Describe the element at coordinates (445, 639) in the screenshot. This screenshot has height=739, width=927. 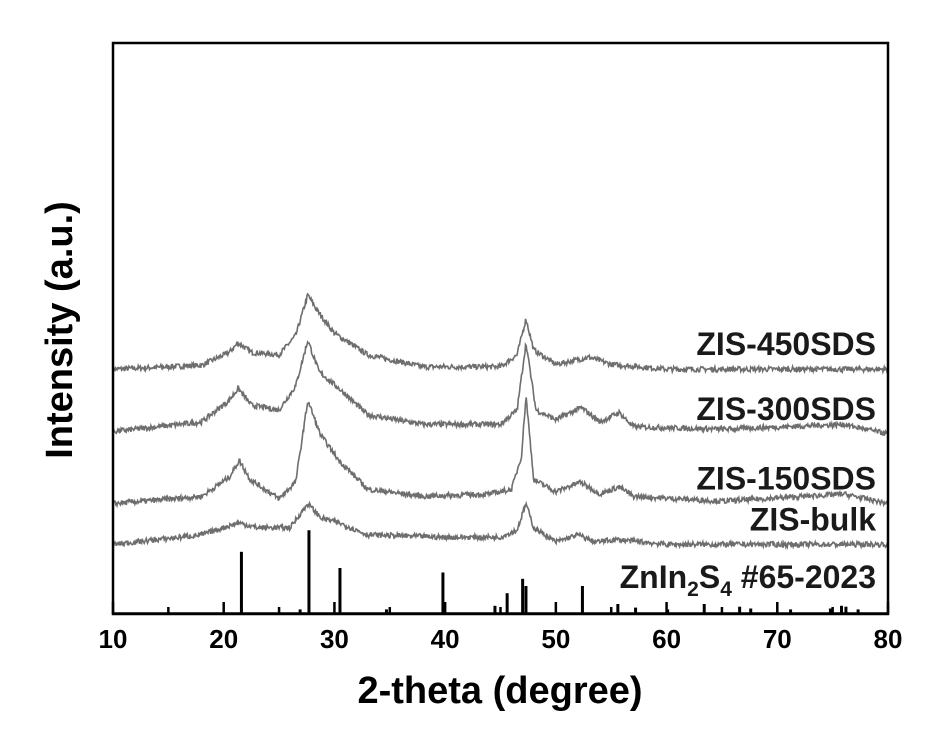
I see `x-tick-label-40: 40` at that location.